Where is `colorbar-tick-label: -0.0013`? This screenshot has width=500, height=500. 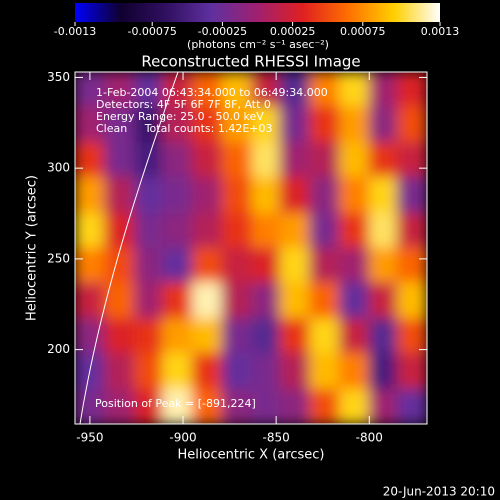 colorbar-tick-label: -0.0013 is located at coordinates (75, 31).